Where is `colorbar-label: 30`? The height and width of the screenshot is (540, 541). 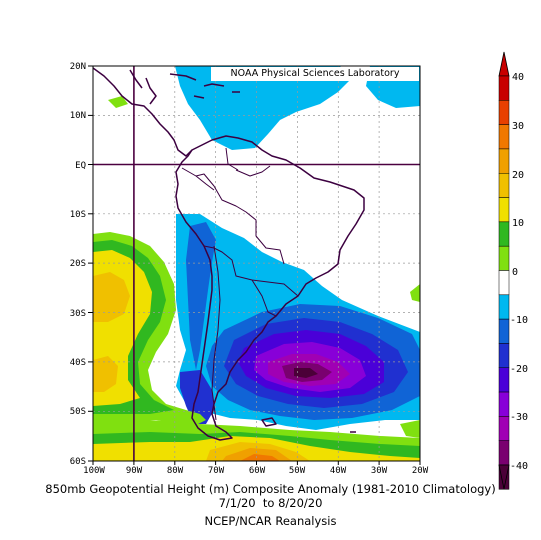
colorbar-label: 30 is located at coordinates (518, 126).